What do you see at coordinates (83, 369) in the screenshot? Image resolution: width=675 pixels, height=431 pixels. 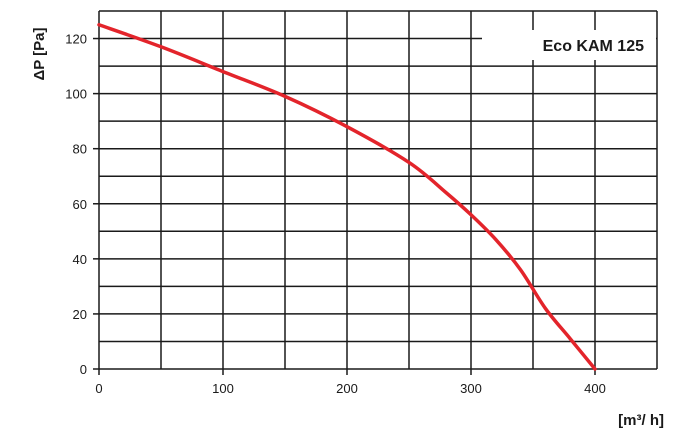 I see `y-tick-label: 0` at bounding box center [83, 369].